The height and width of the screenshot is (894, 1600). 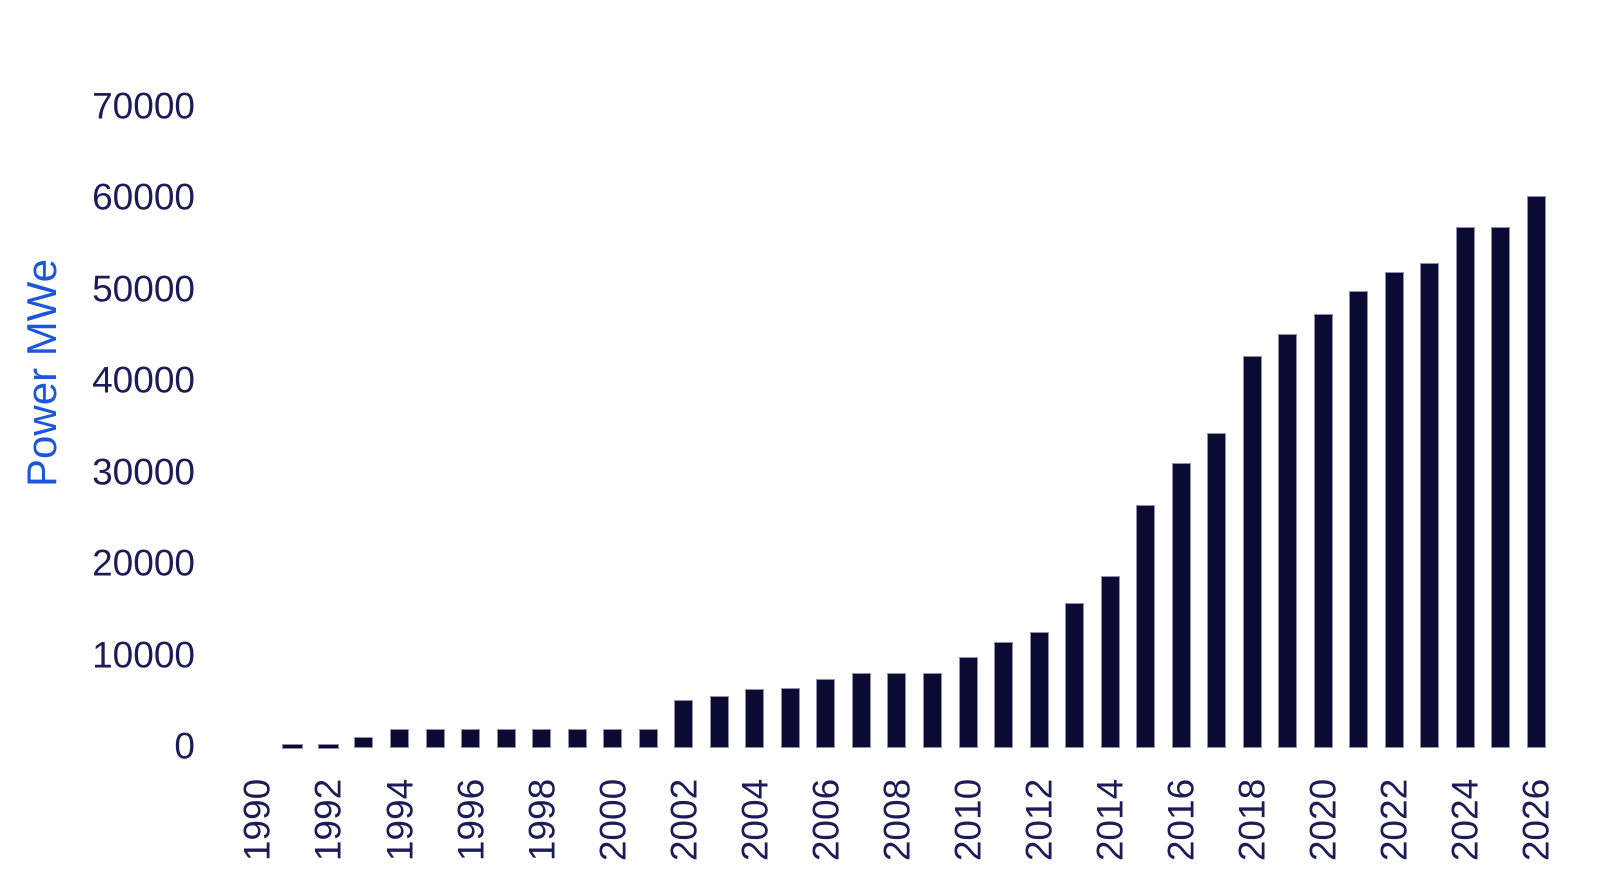 What do you see at coordinates (1536, 820) in the screenshot?
I see `x-tick-label-2026: 2026` at bounding box center [1536, 820].